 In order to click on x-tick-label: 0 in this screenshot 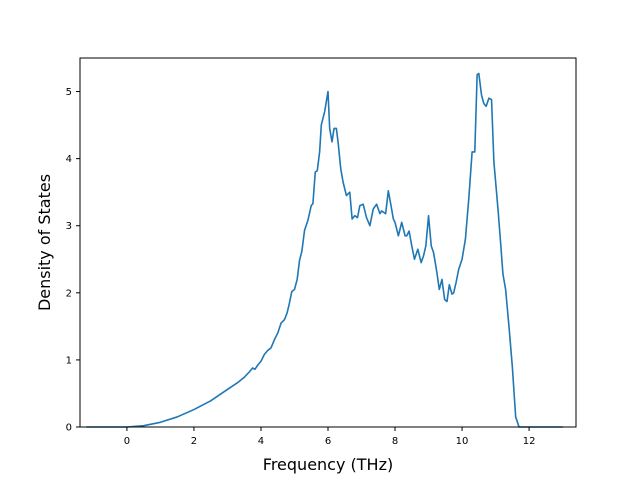, I will do `click(127, 441)`.